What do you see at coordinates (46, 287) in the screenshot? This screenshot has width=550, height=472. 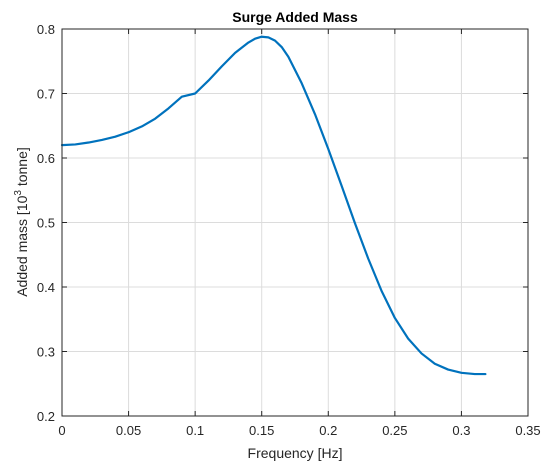 I see `y-tick-label: 0.4` at bounding box center [46, 287].